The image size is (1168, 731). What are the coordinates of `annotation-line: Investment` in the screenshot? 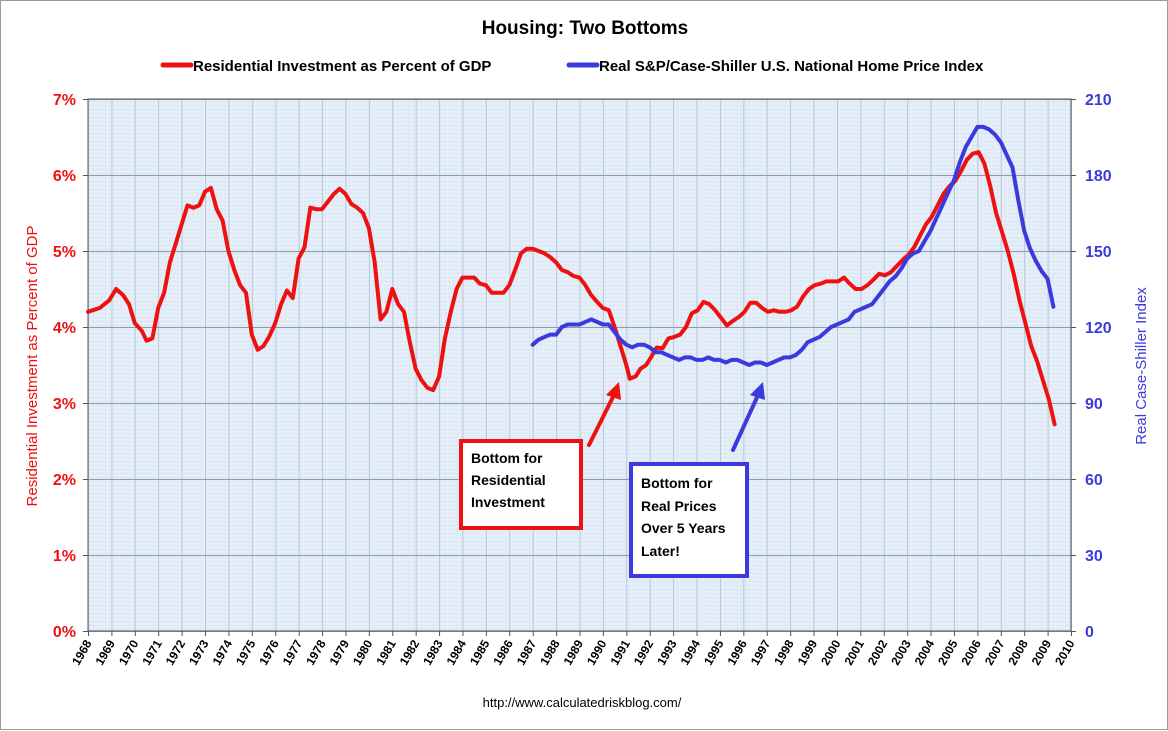 It's located at (508, 502).